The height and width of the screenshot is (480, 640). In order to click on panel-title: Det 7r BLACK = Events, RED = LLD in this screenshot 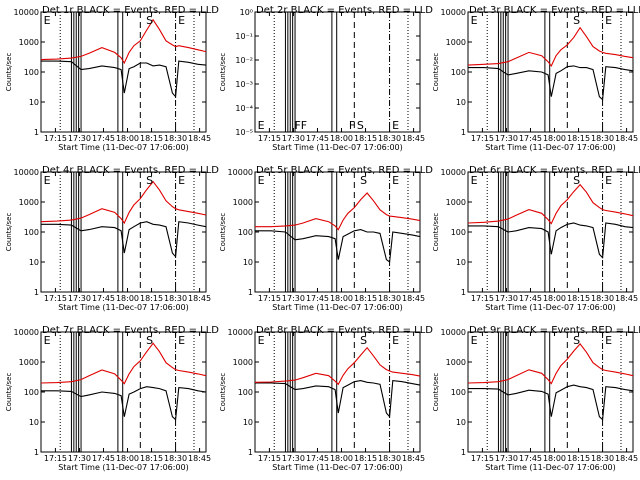, I will do `click(130, 330)`.